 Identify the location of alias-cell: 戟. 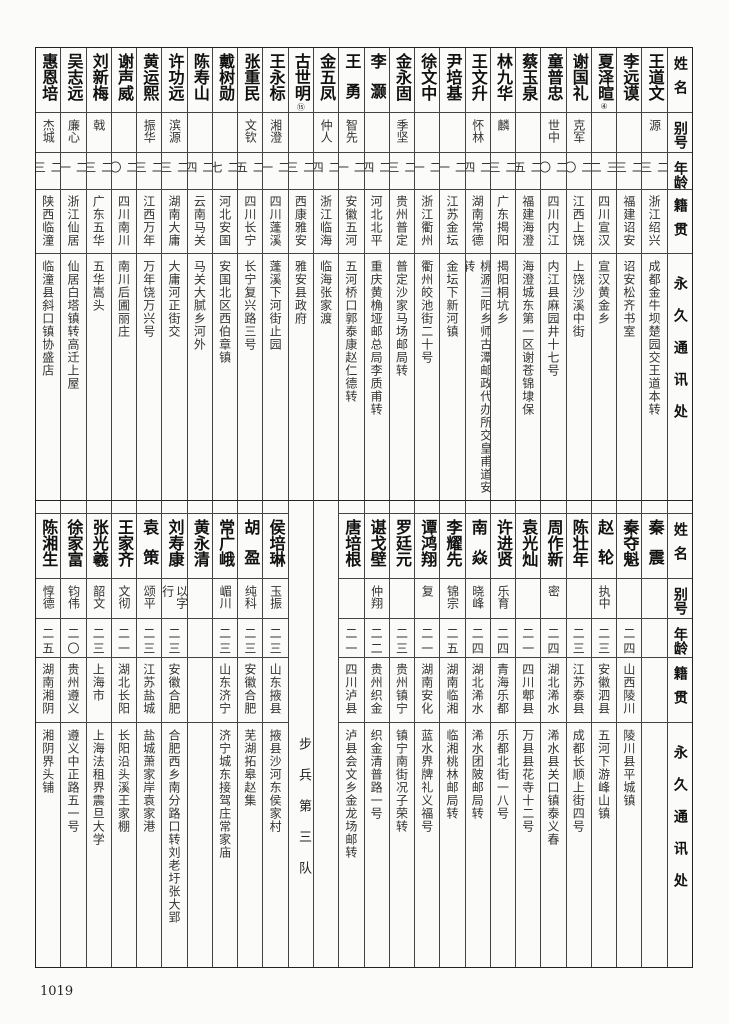
(98, 133).